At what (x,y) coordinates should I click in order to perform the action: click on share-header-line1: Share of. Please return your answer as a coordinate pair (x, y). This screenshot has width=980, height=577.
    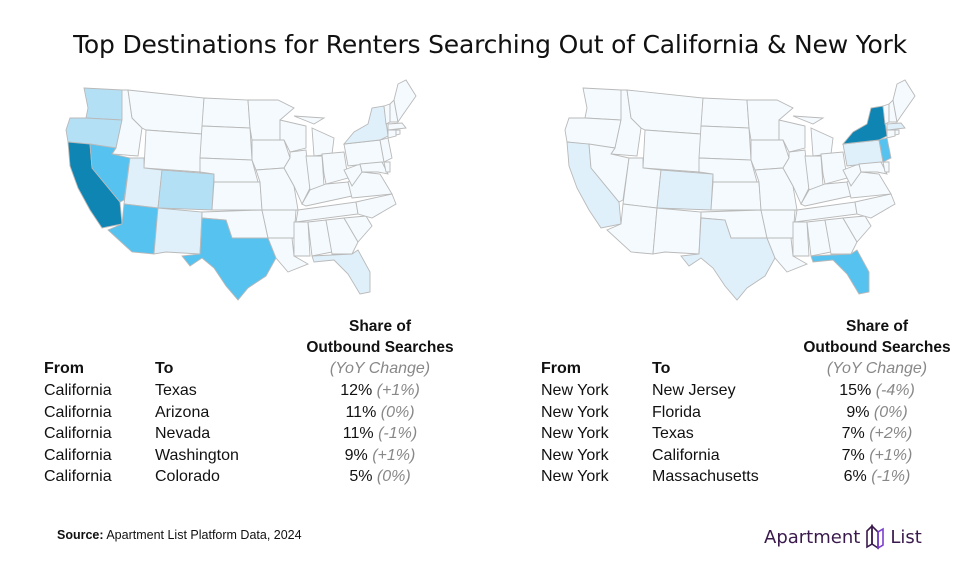
    Looking at the image, I should click on (379, 326).